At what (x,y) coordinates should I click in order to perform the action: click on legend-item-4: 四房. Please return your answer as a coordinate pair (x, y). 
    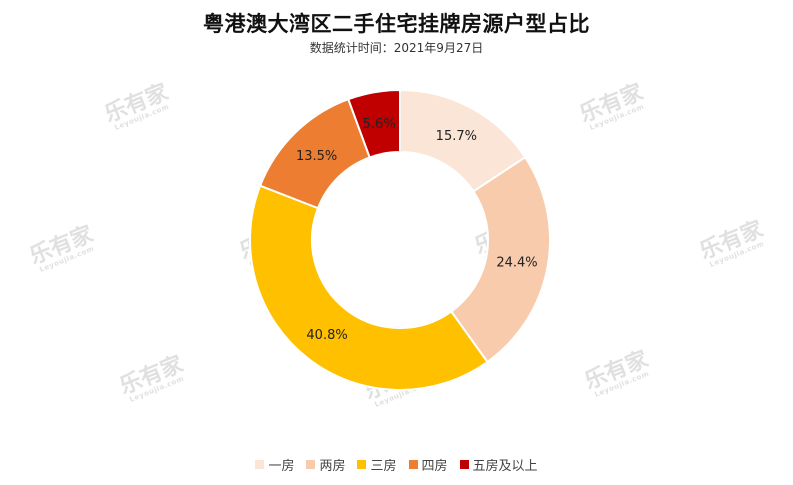
    Looking at the image, I should click on (428, 464).